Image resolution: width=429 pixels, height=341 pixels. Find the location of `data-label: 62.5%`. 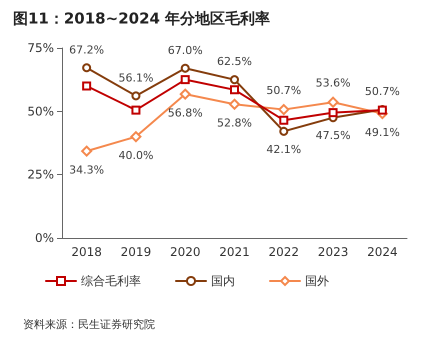

data-label: 62.5% is located at coordinates (234, 61).